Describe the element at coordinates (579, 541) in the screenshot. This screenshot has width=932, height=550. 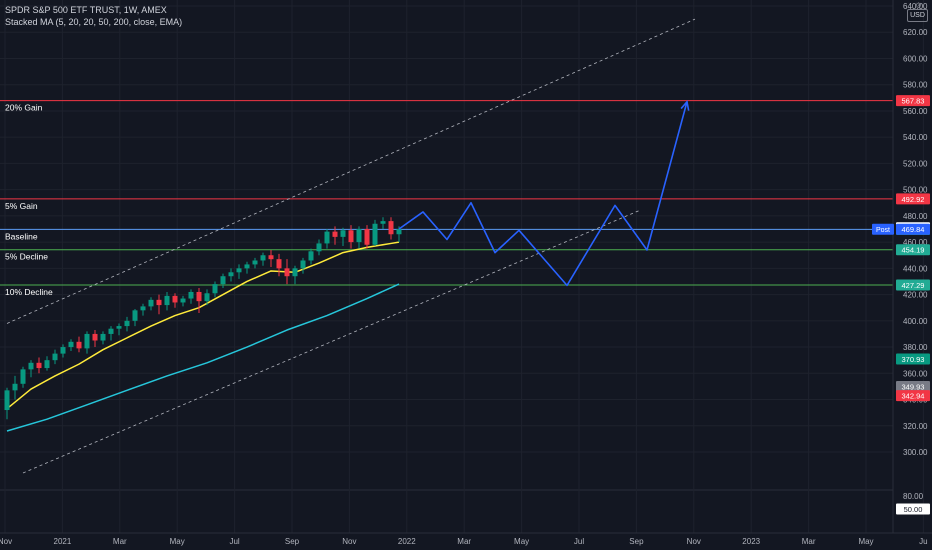
I see `x-tick-label: Jul` at that location.